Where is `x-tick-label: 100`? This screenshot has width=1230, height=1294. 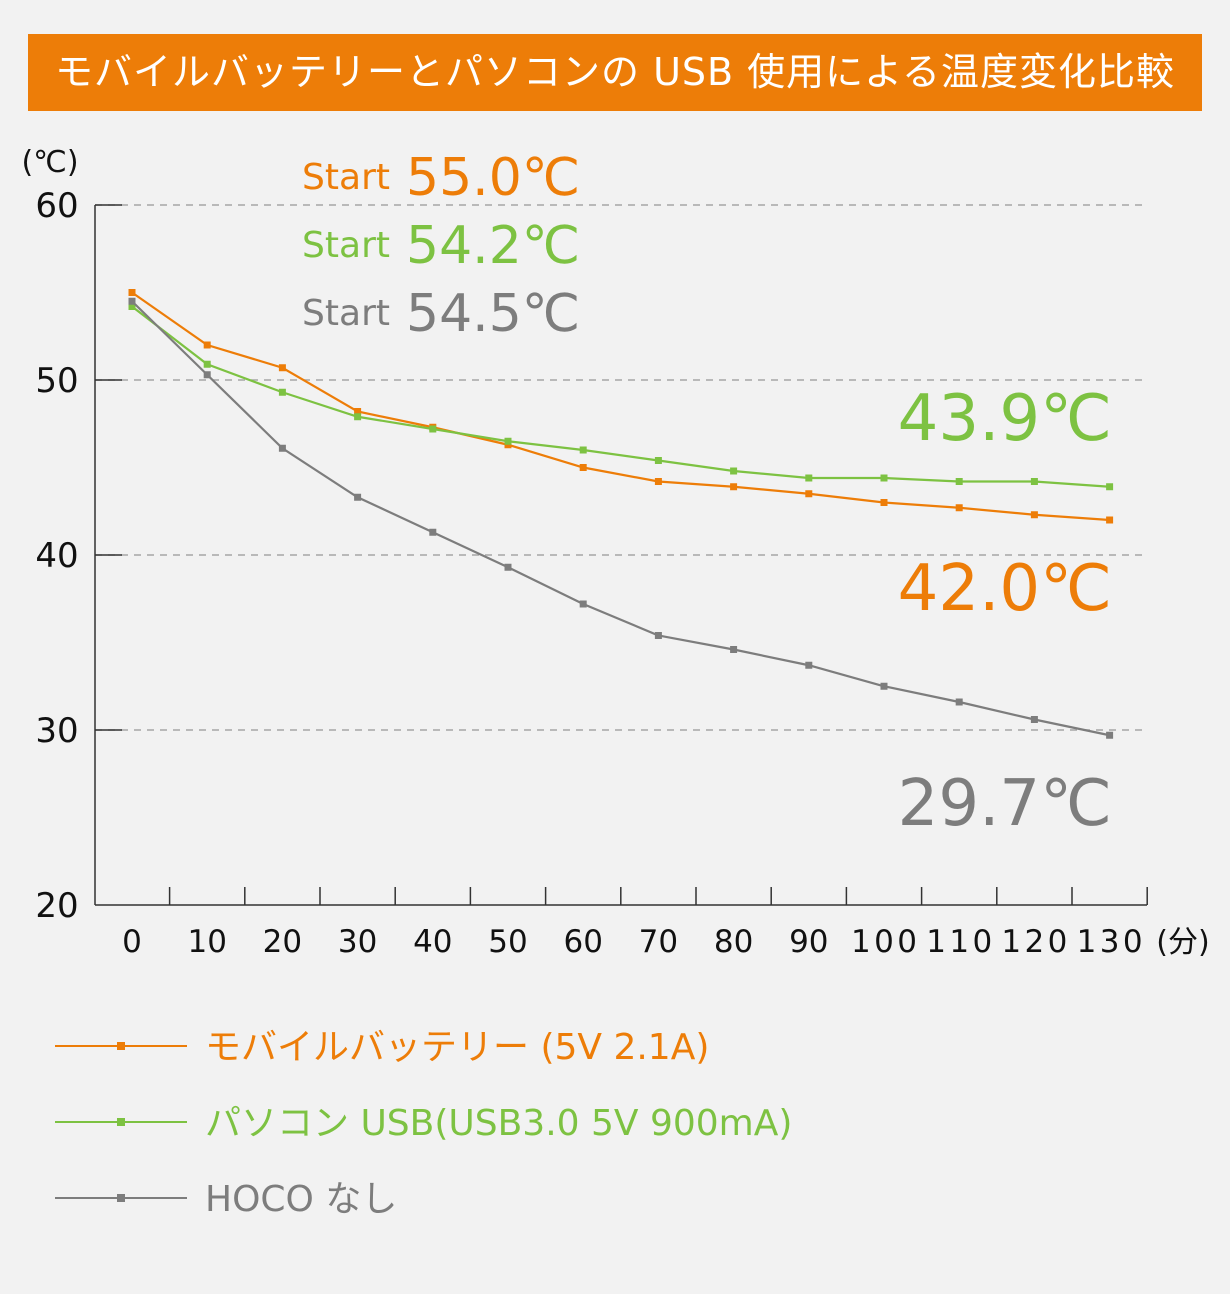 x-tick-label: 100 is located at coordinates (884, 942).